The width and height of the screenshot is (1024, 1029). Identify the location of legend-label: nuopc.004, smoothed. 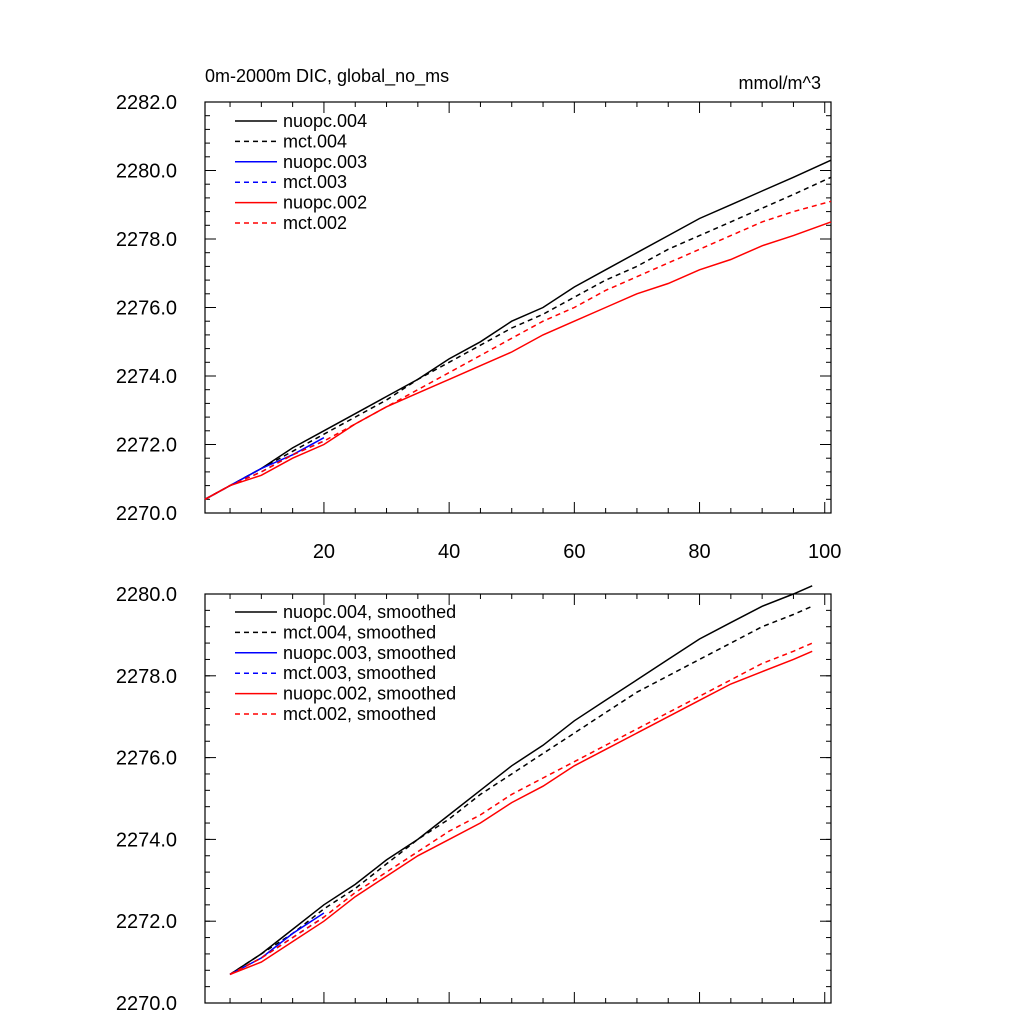
(369, 612).